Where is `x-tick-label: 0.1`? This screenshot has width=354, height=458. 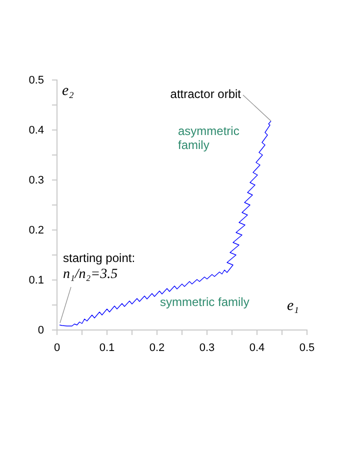
x-tick-label: 0.1 is located at coordinates (107, 348).